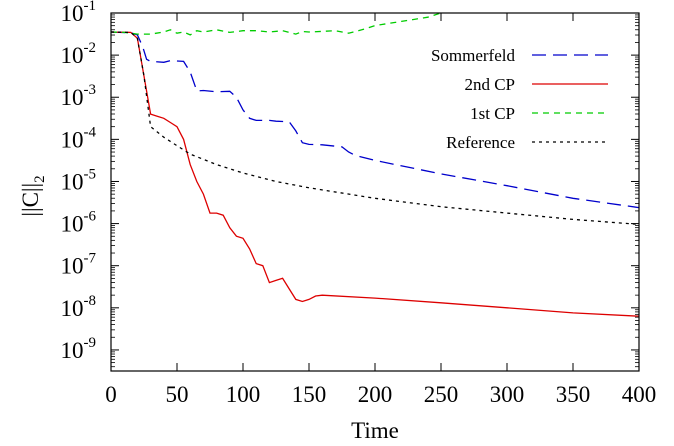 The width and height of the screenshot is (674, 446). I want to click on y-tick-label: 10⁻¹, so click(79, 13).